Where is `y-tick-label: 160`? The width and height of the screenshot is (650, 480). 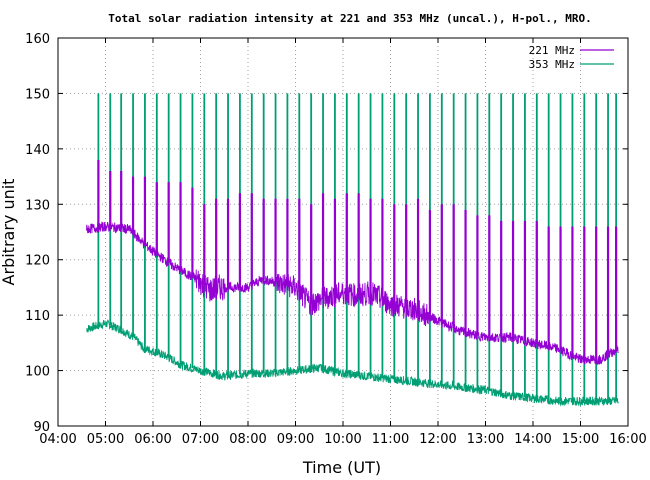
y-tick-label: 160 is located at coordinates (37, 39).